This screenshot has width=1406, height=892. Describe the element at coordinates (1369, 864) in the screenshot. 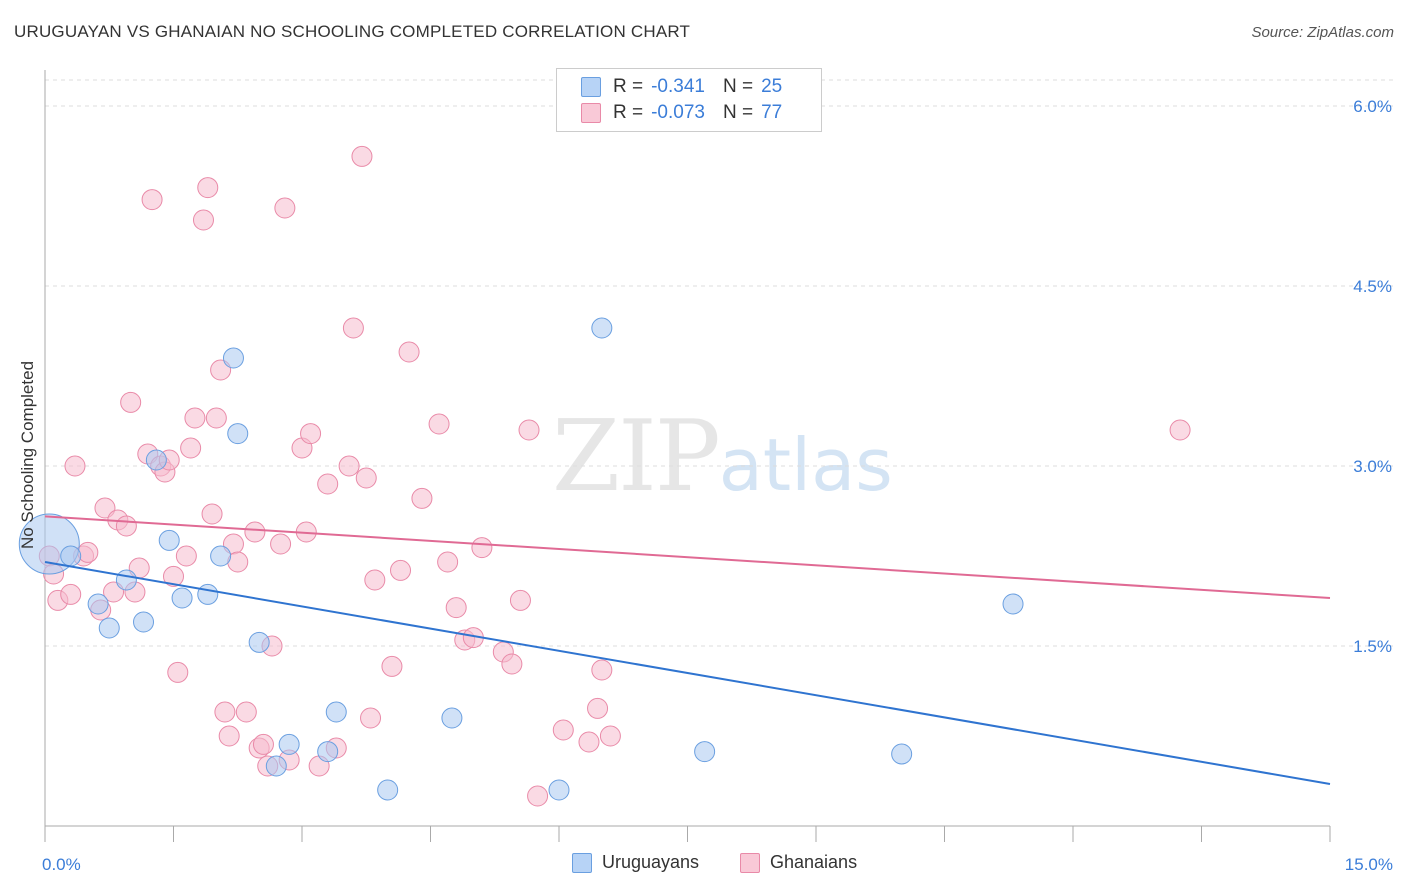

I see `x-tick-label: 15.0%` at that location.